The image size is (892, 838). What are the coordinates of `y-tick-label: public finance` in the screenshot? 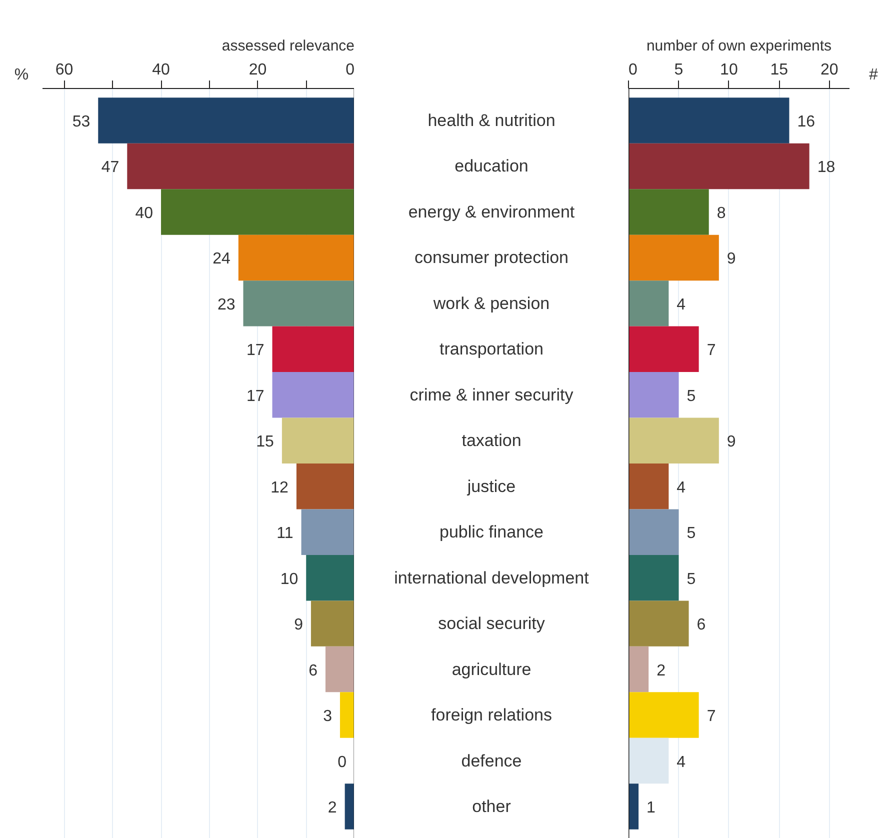 It's located at (492, 532).